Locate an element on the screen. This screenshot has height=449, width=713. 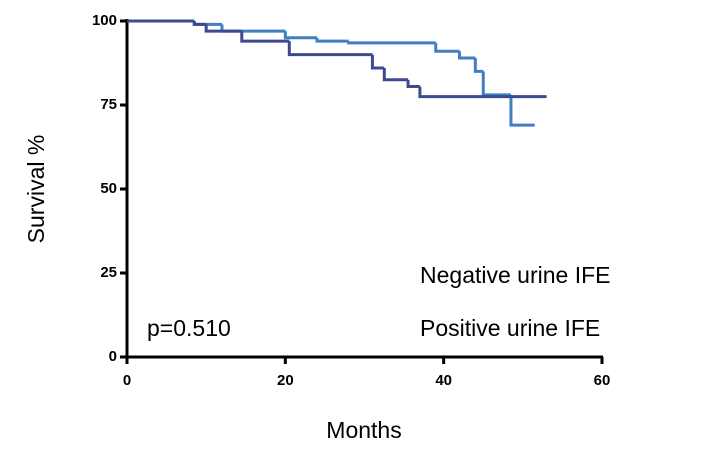
y-tick-label: 0 is located at coordinates (113, 356).